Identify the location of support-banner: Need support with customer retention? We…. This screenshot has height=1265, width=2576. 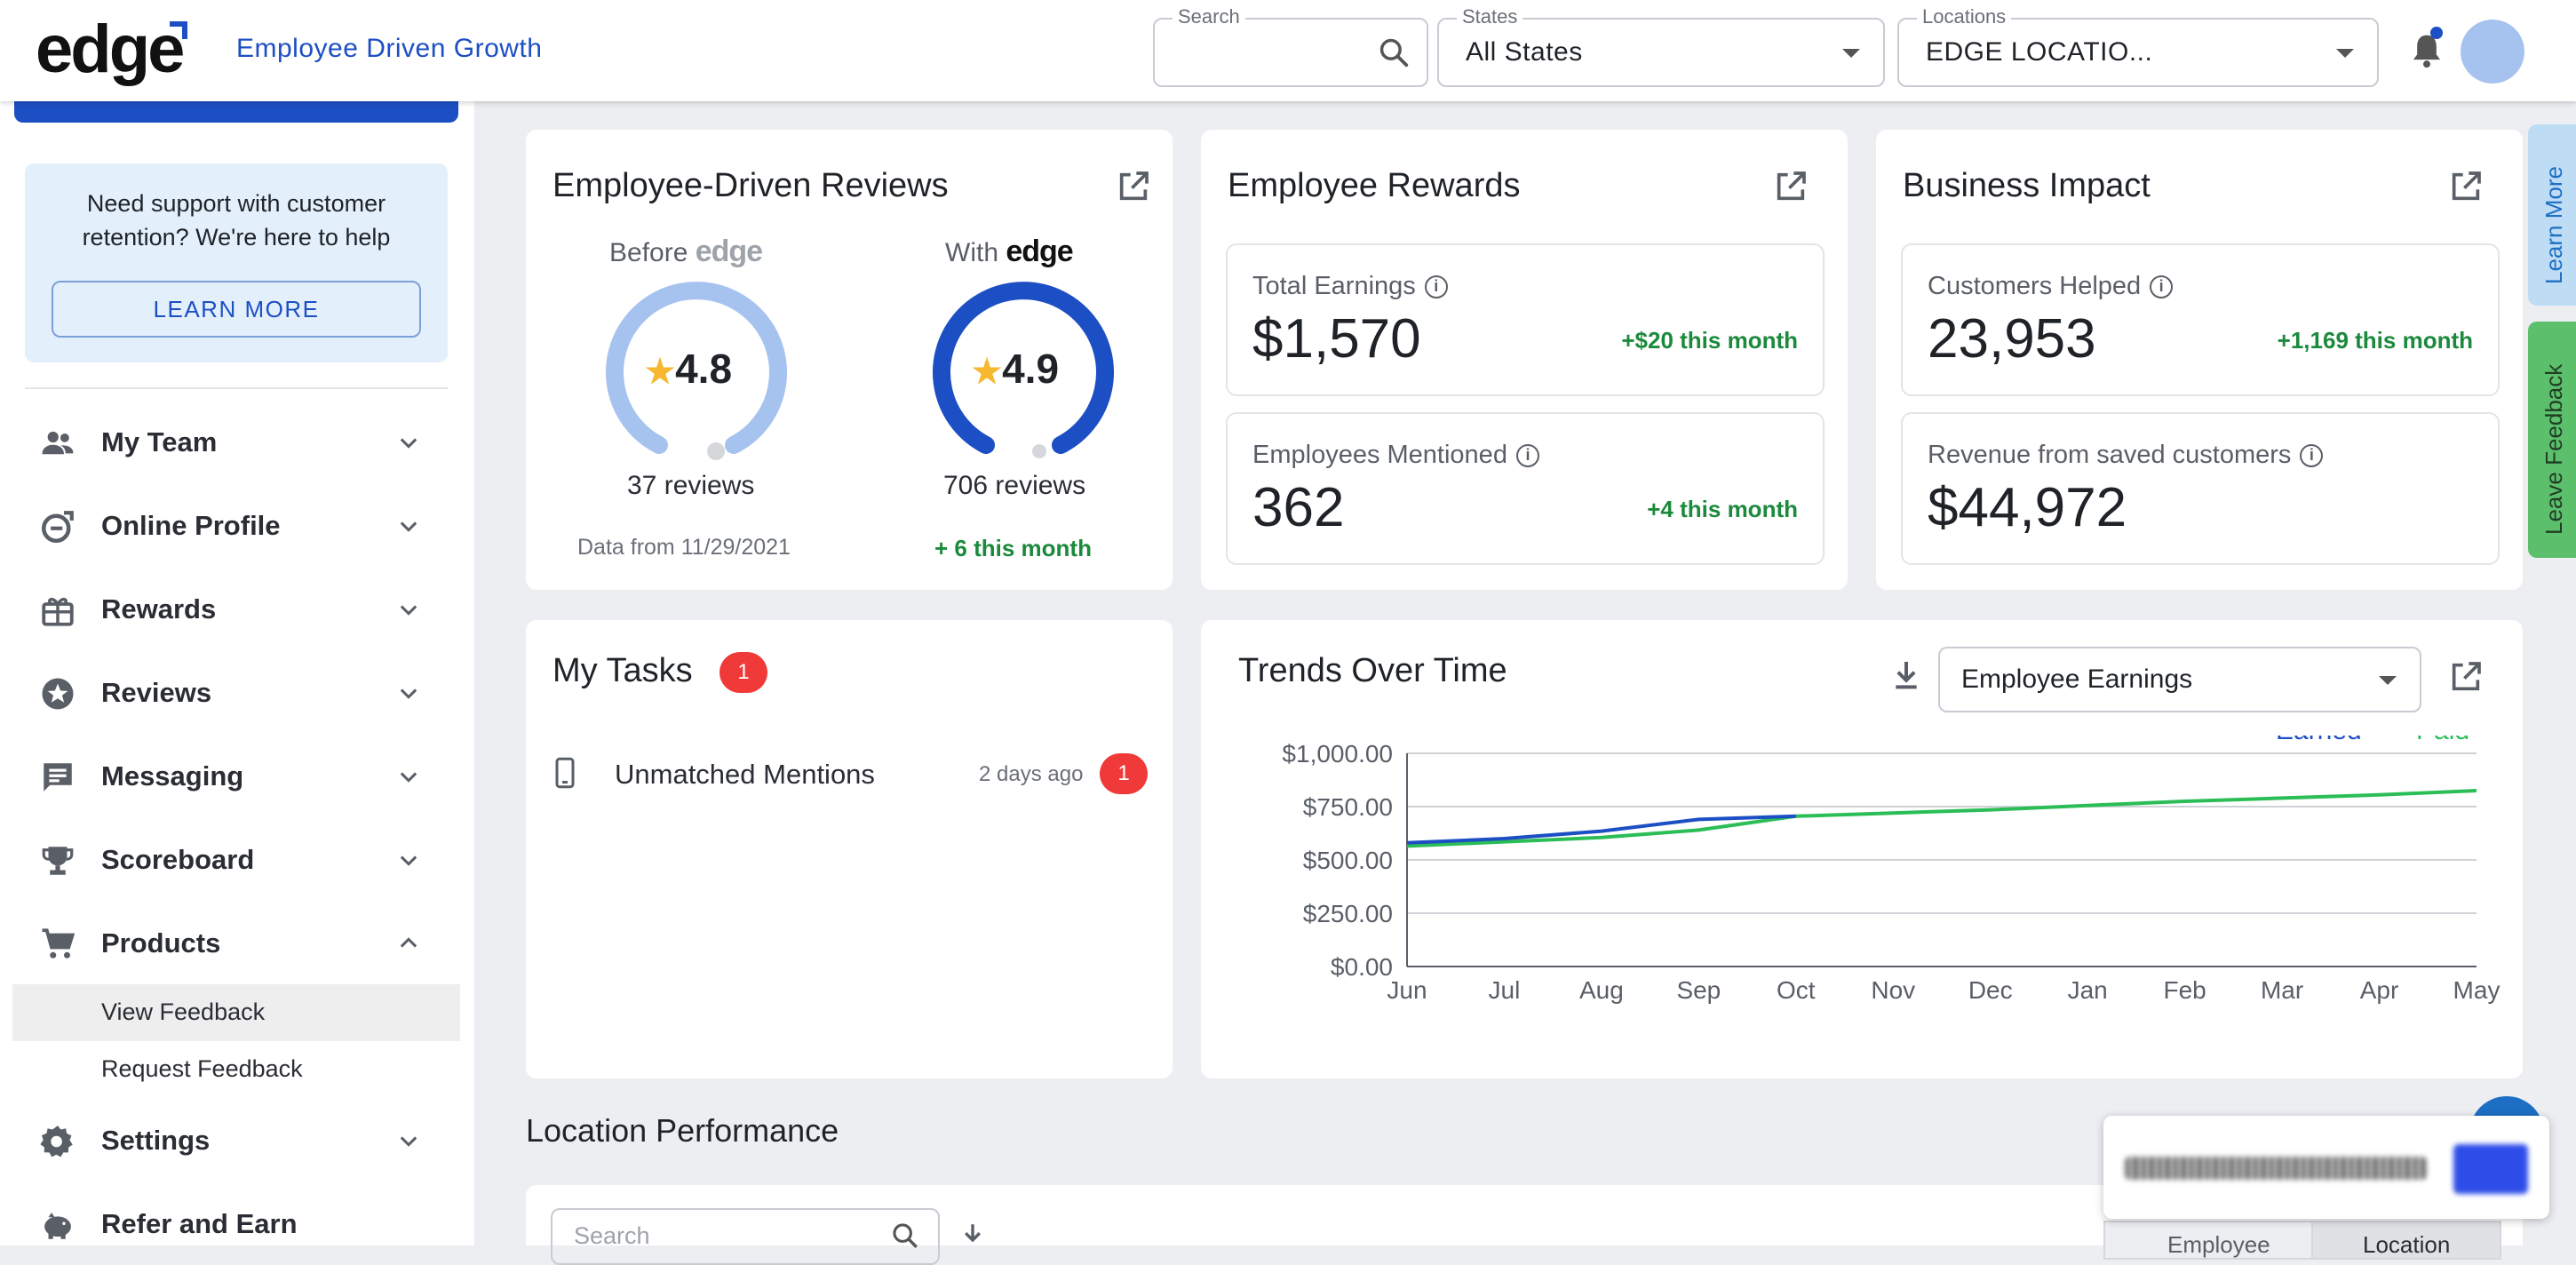
(236, 262).